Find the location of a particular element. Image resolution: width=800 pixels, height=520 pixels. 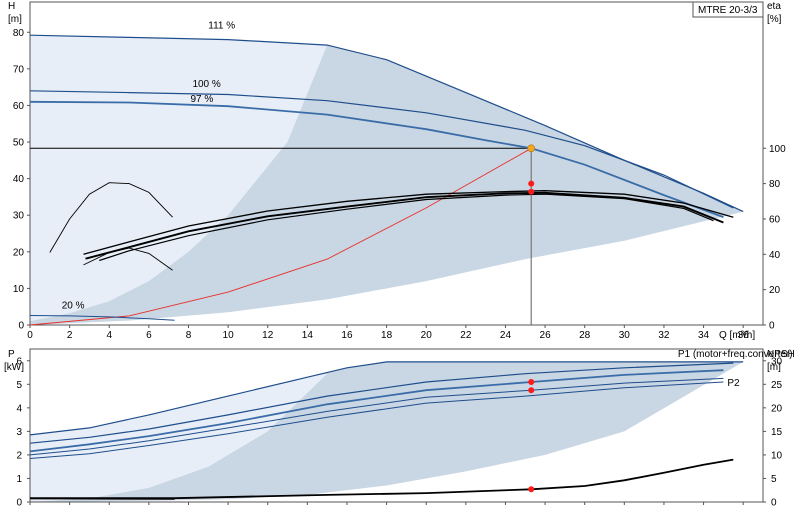

x-tick-label: 2 is located at coordinates (70, 335).